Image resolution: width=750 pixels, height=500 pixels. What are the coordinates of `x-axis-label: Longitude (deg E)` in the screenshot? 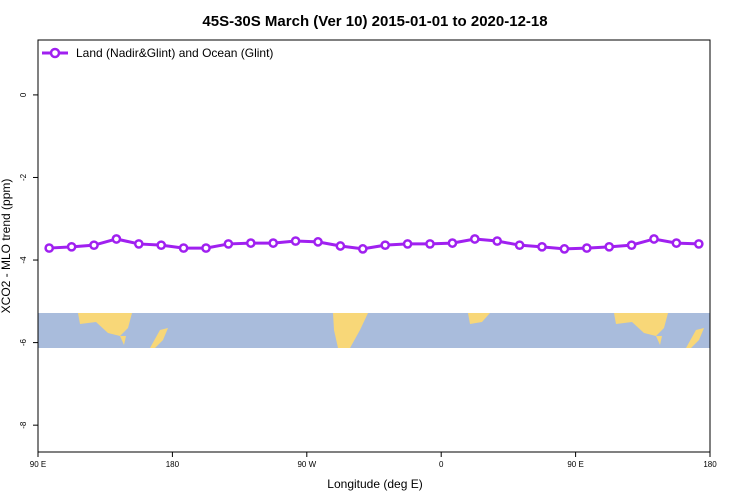 It's located at (374, 484).